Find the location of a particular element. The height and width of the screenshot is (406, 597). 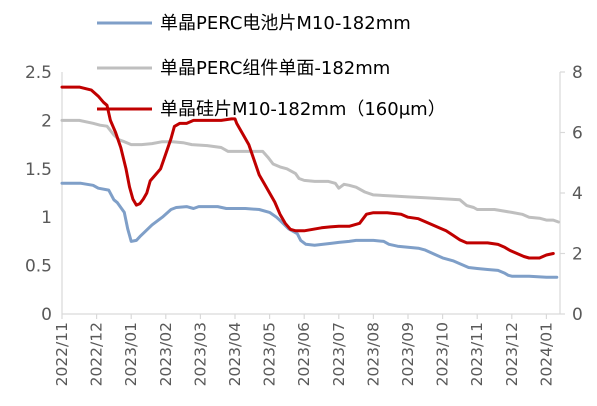

legend-item-module: 单晶PERC组件单面-182mm is located at coordinates (243, 68).